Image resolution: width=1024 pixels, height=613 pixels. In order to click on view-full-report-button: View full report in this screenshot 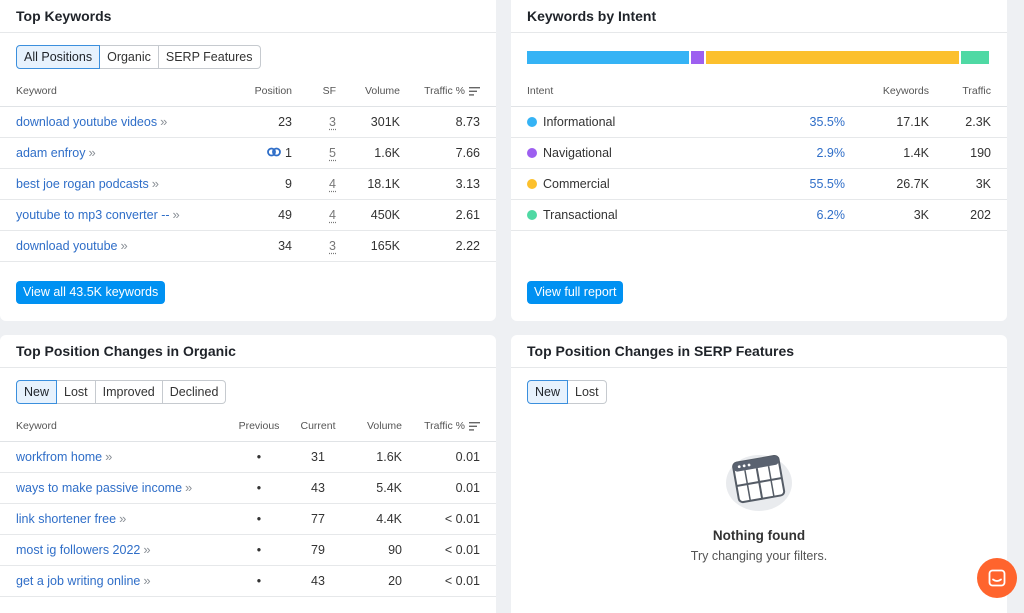, I will do `click(575, 292)`.